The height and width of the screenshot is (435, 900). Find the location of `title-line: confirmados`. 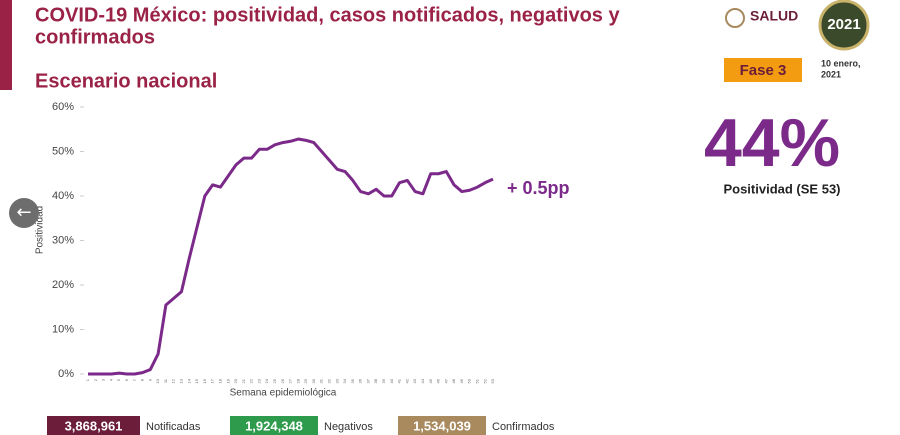

title-line: confirmados is located at coordinates (95, 37).